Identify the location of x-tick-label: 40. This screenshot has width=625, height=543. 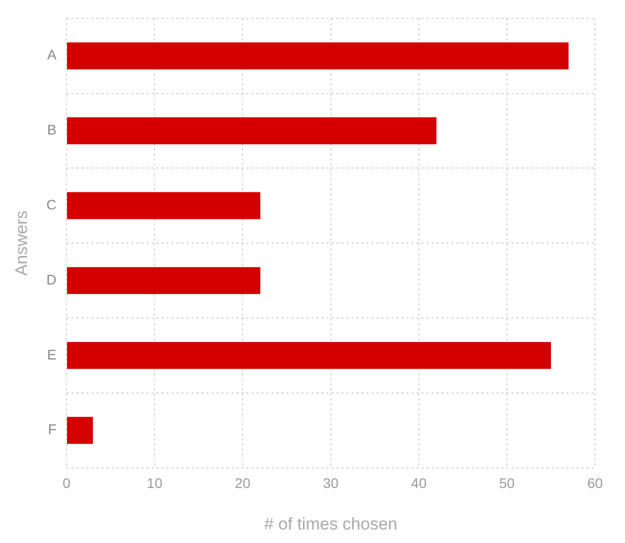
(419, 483).